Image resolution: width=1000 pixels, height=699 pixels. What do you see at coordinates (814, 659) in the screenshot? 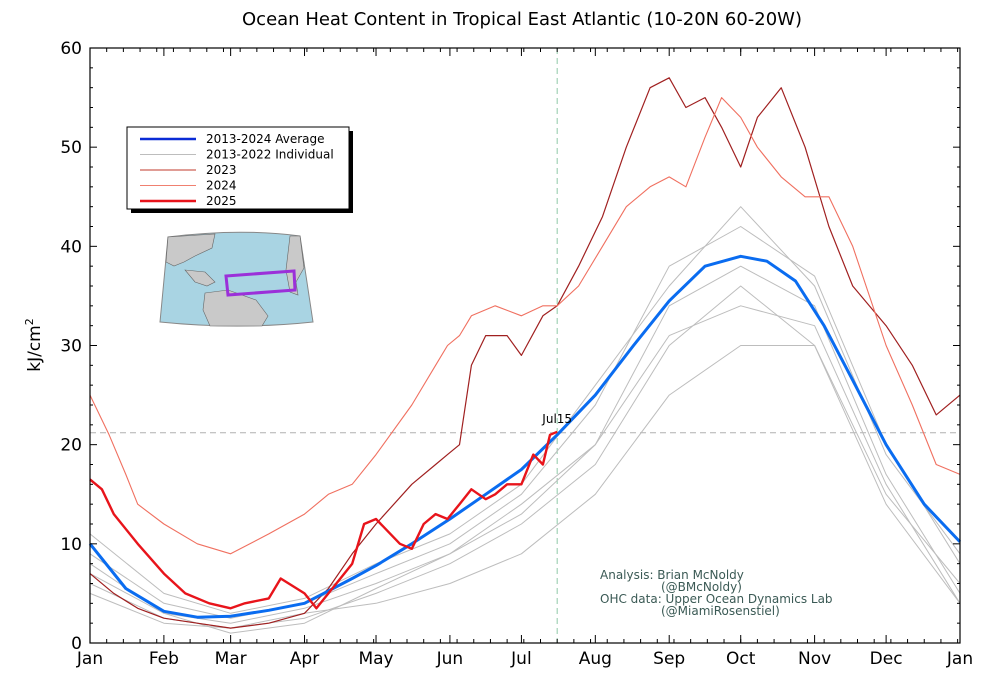
I see `x-tick-label: Nov` at bounding box center [814, 659].